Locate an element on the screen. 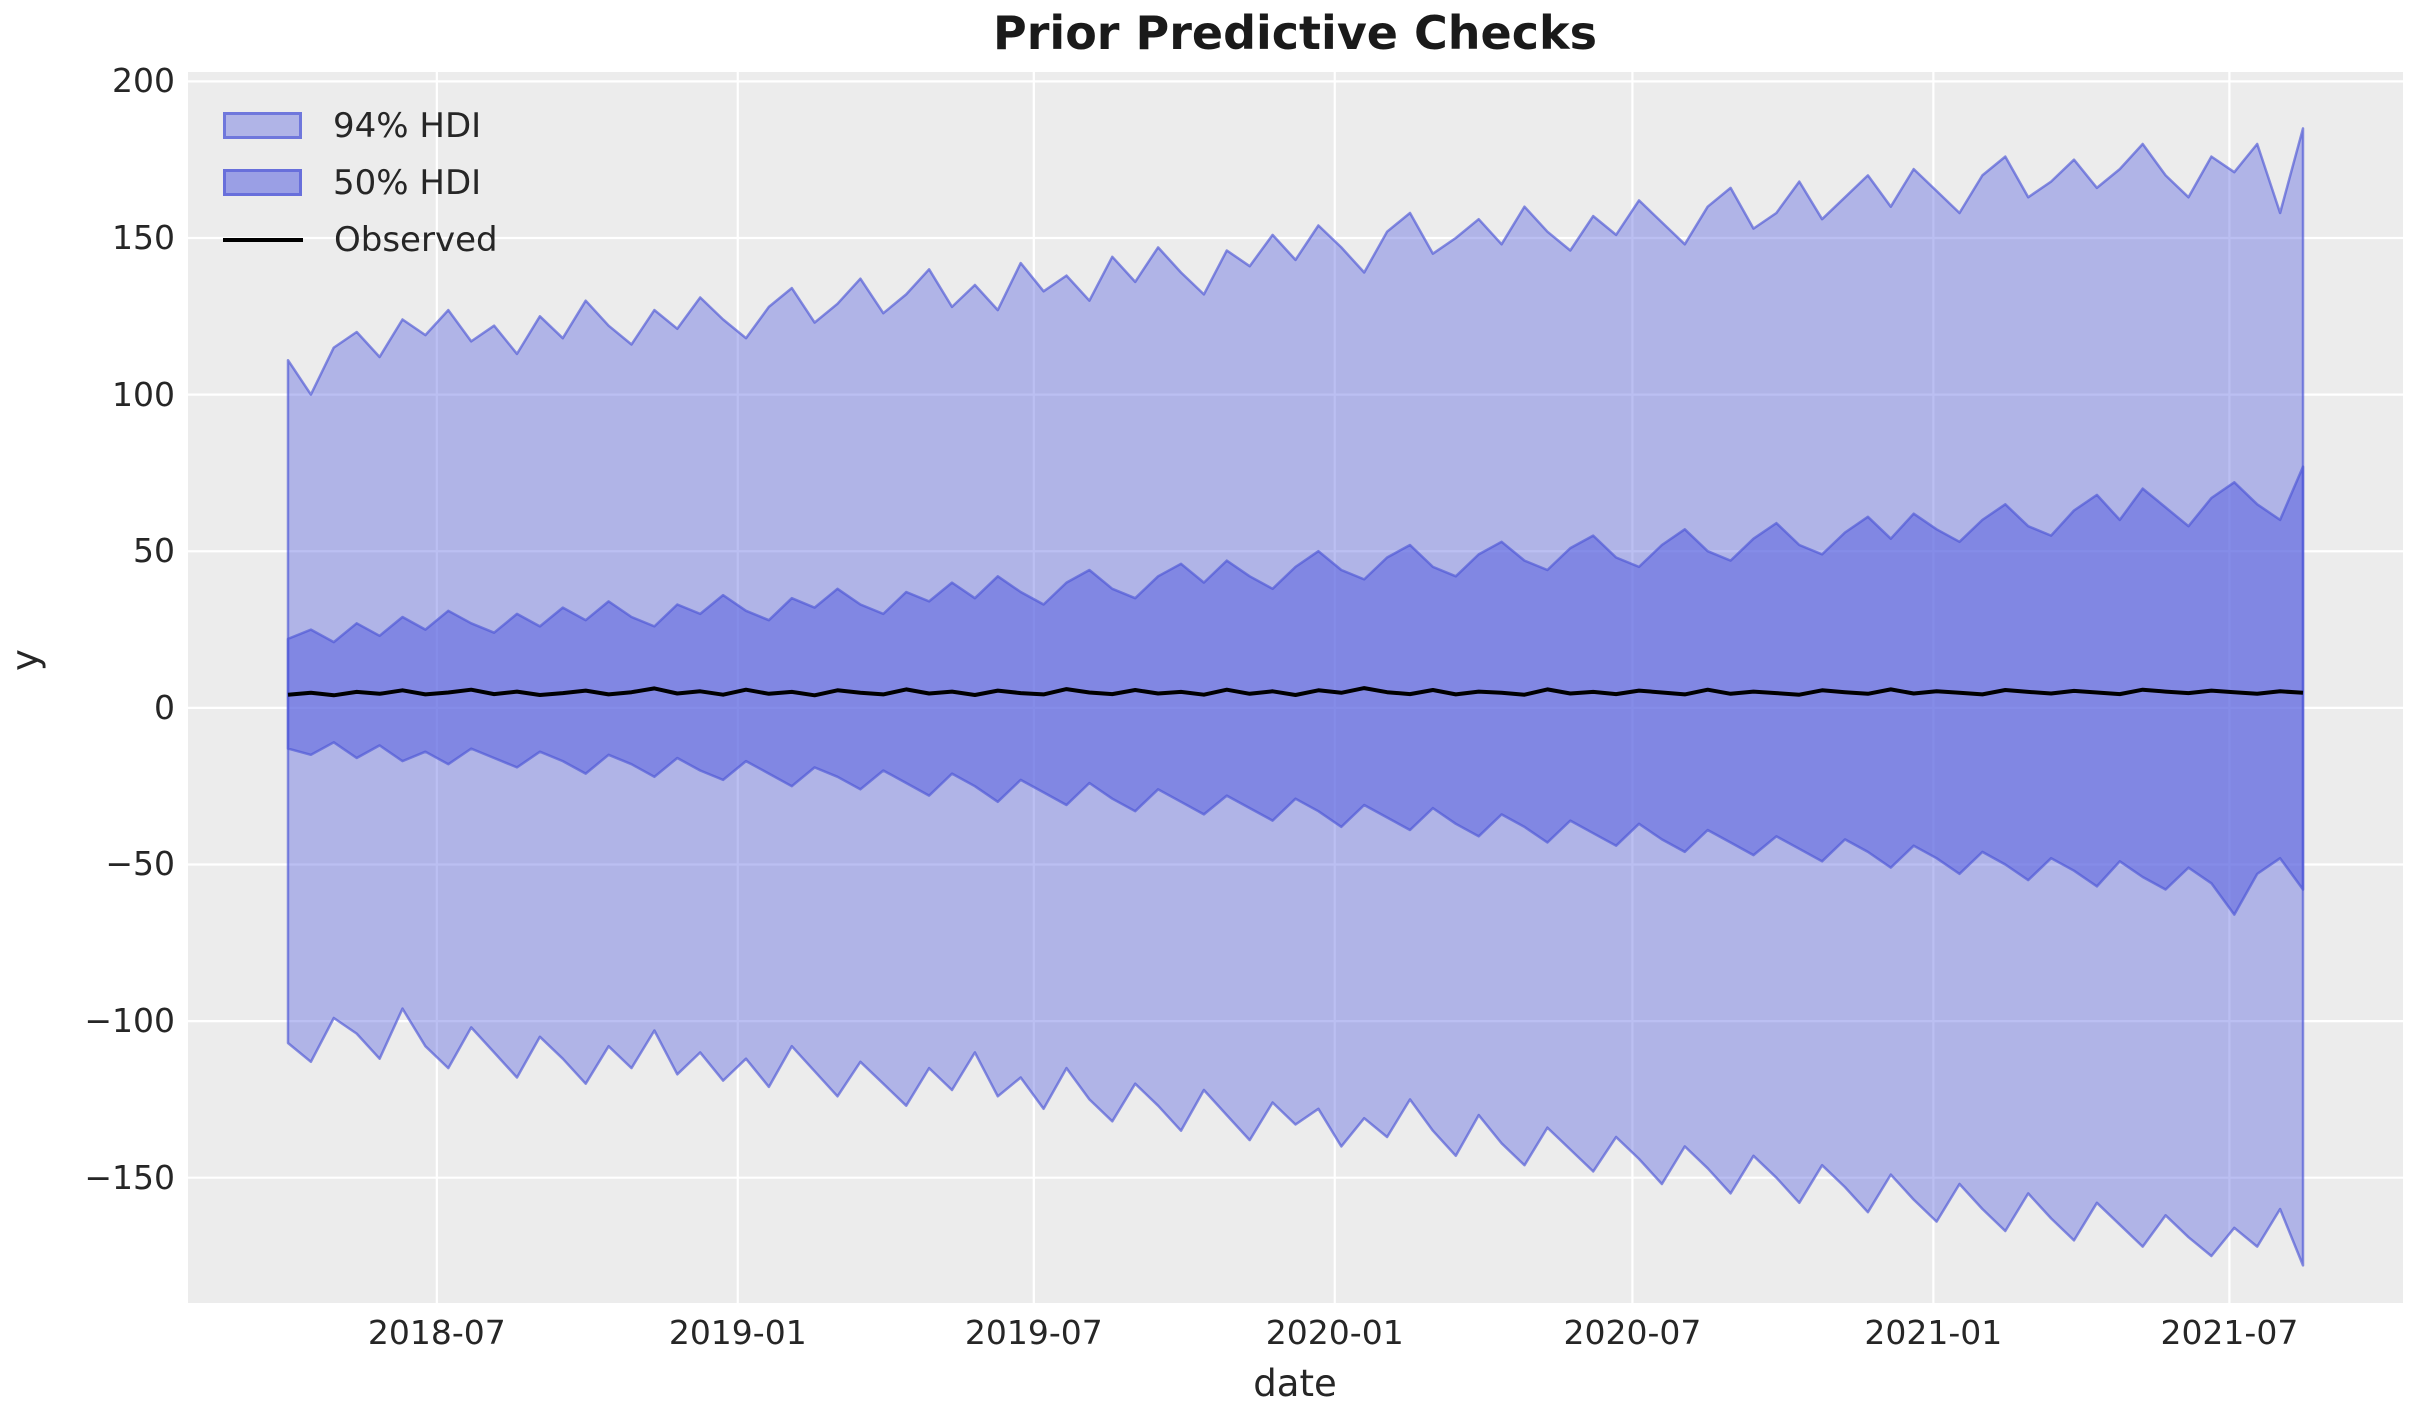 The width and height of the screenshot is (2423, 1423). legend-item-50-hdi: 50% HDI is located at coordinates (360, 182).